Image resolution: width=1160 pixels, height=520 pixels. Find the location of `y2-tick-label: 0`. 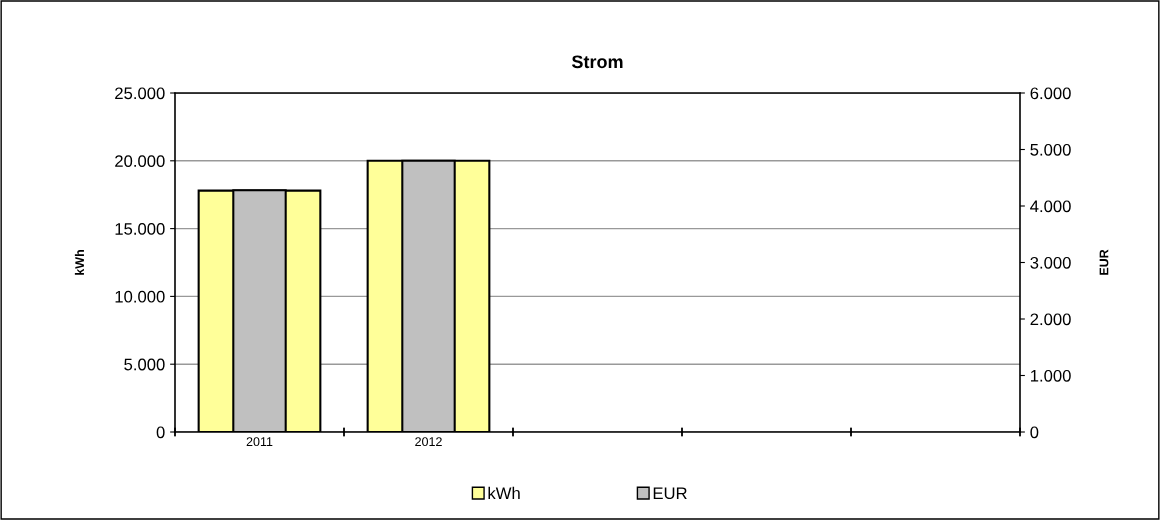

y2-tick-label: 0 is located at coordinates (1034, 432).